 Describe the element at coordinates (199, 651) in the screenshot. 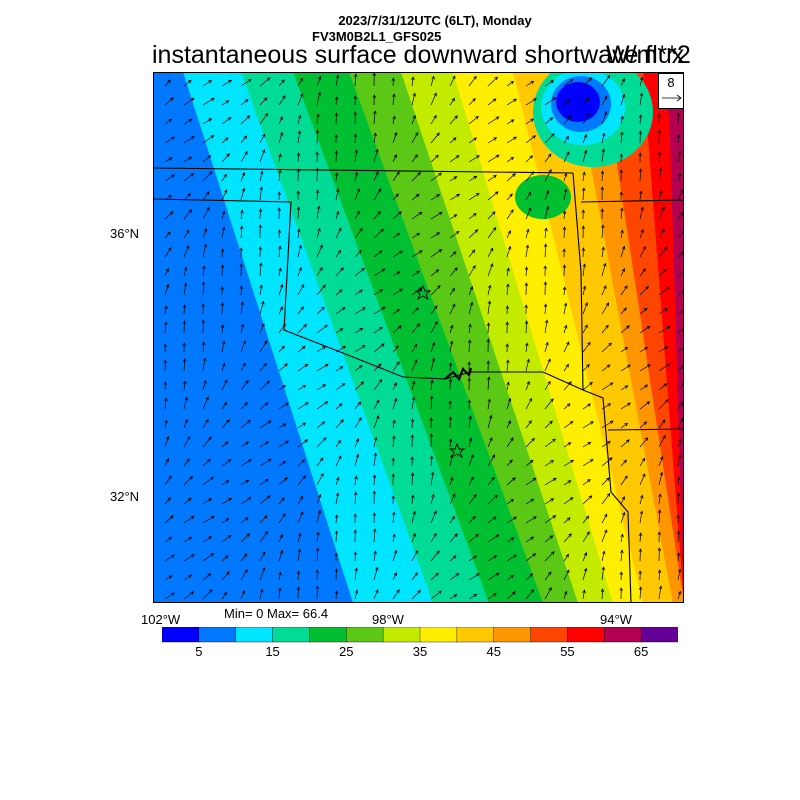

I see `colorbar-tick-label: 5` at that location.